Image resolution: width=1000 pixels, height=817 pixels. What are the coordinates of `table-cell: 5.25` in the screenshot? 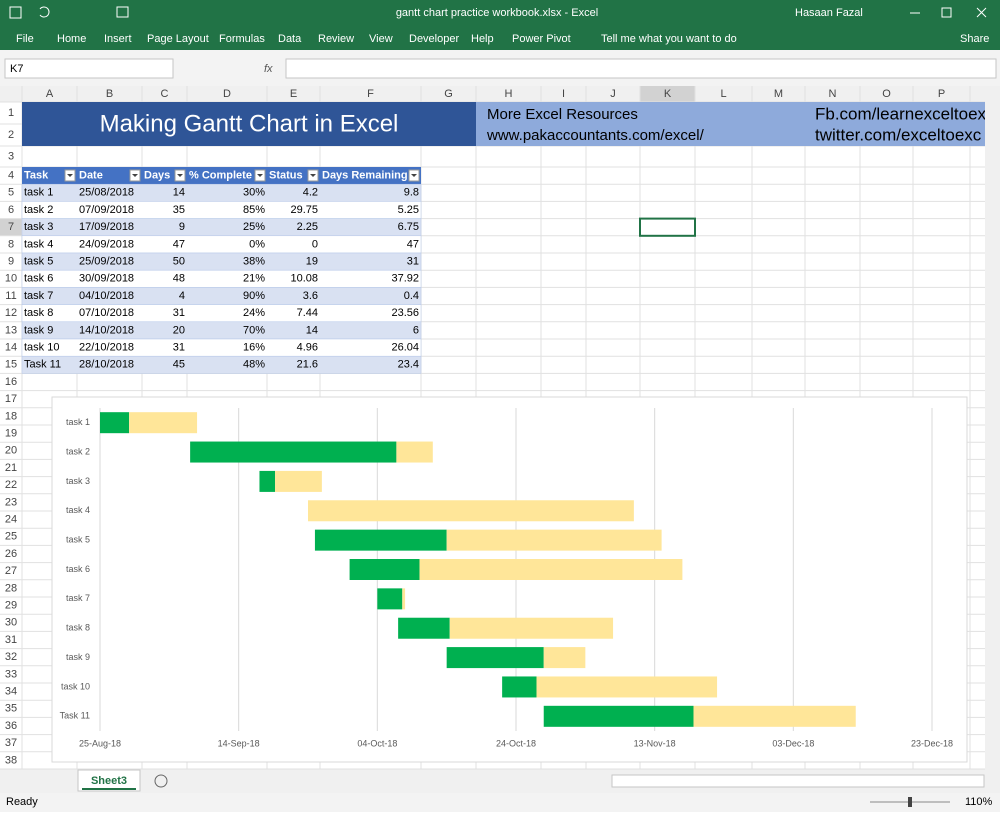 It's located at (408, 210).